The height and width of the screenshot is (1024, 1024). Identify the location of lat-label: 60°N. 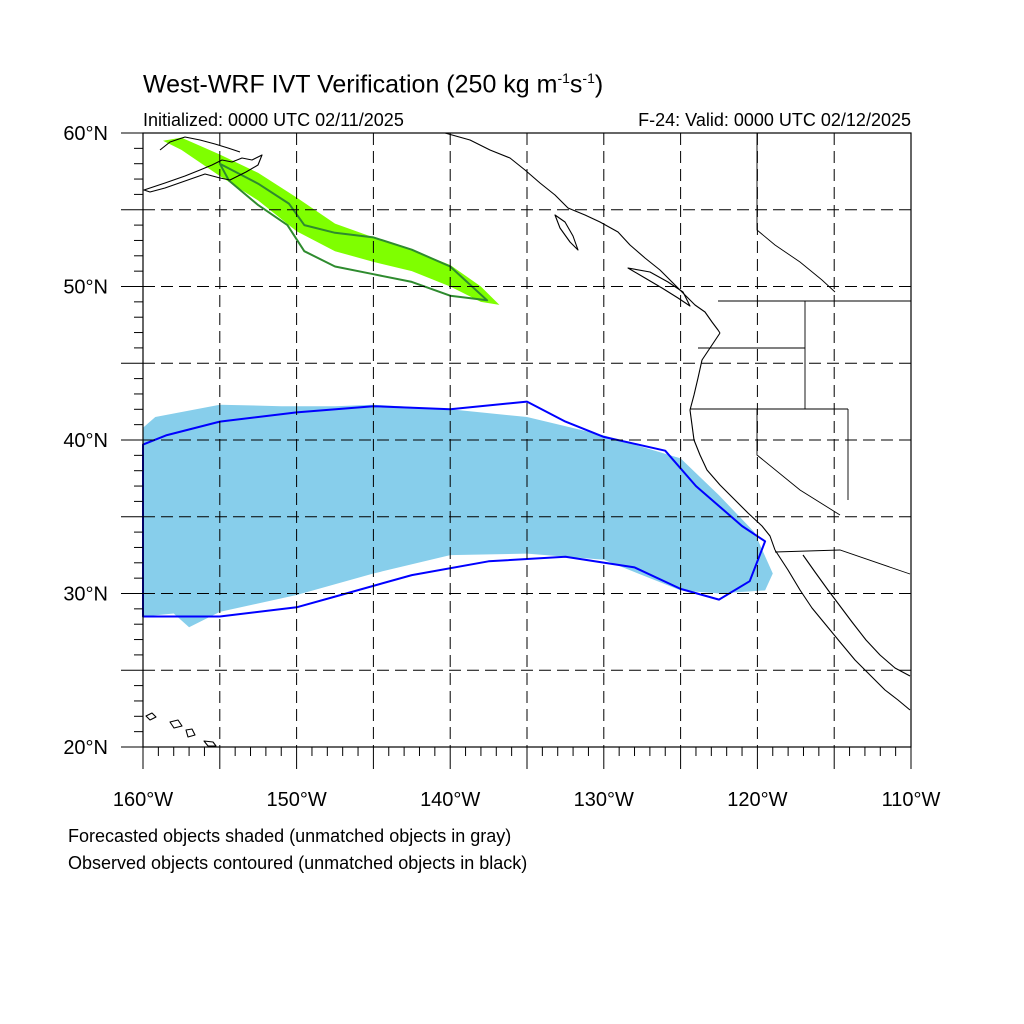
(85, 134).